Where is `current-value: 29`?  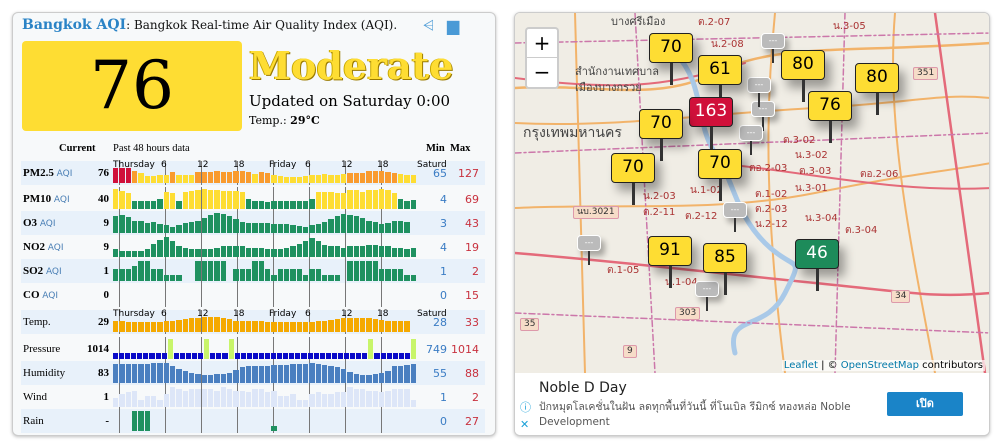 current-value: 29 is located at coordinates (103, 322).